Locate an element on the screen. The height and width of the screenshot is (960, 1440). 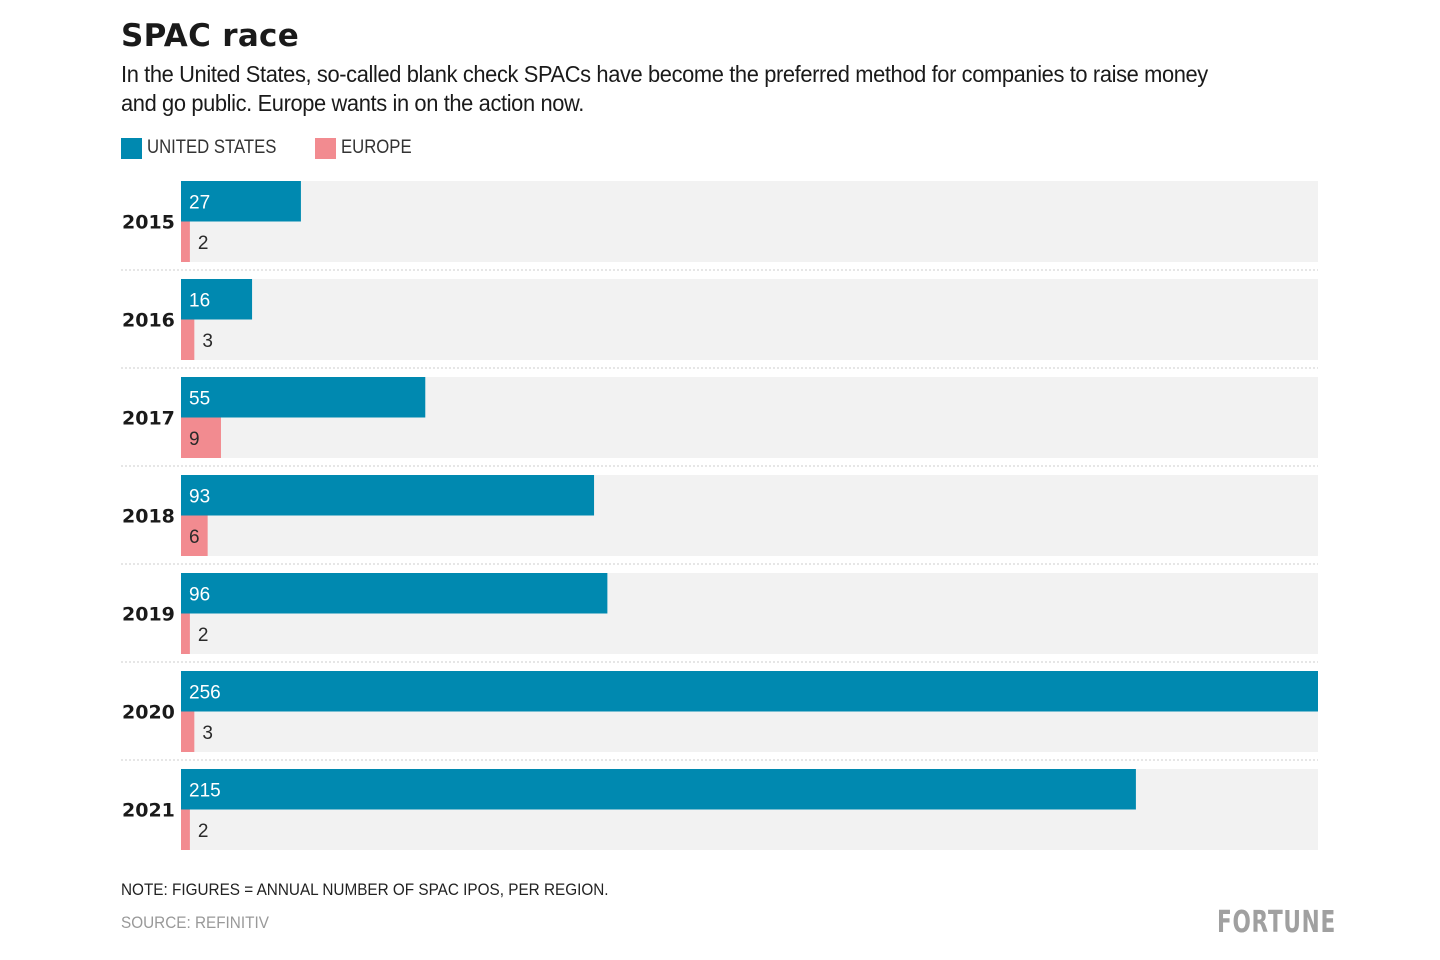
category-label: 2020 is located at coordinates (148, 713).